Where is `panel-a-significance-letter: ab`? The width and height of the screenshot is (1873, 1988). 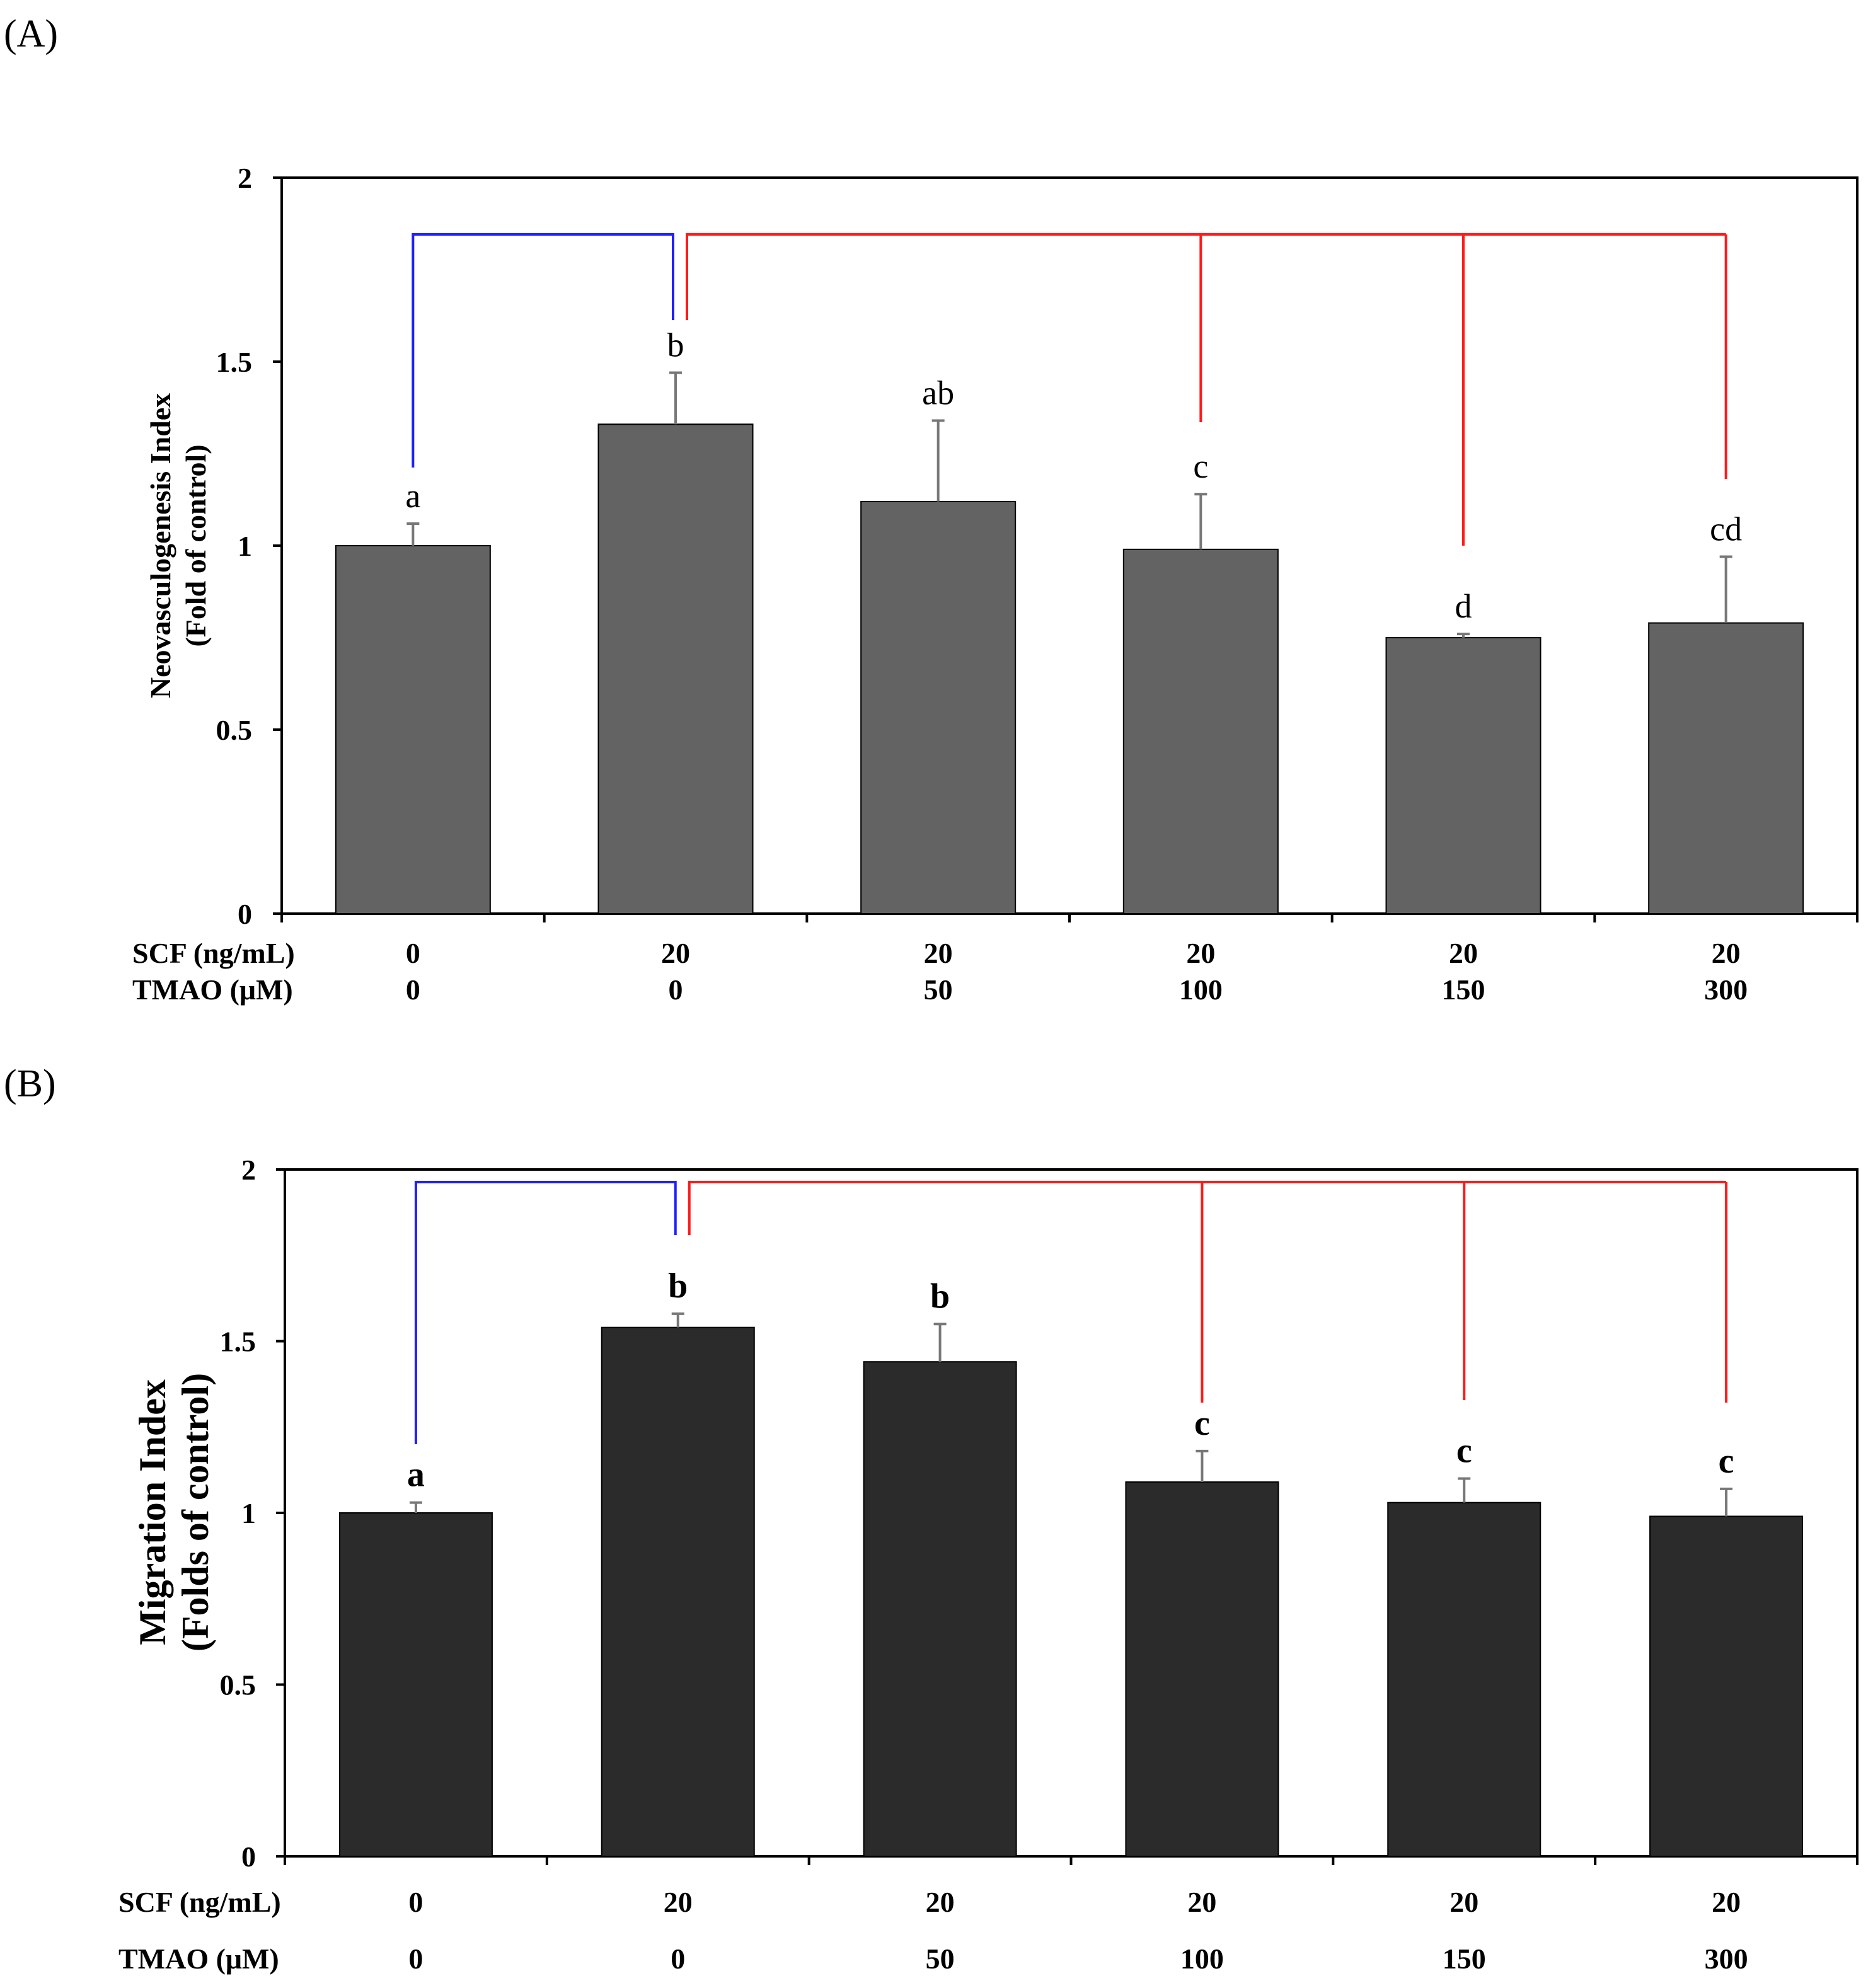
panel-a-significance-letter: ab is located at coordinates (938, 392).